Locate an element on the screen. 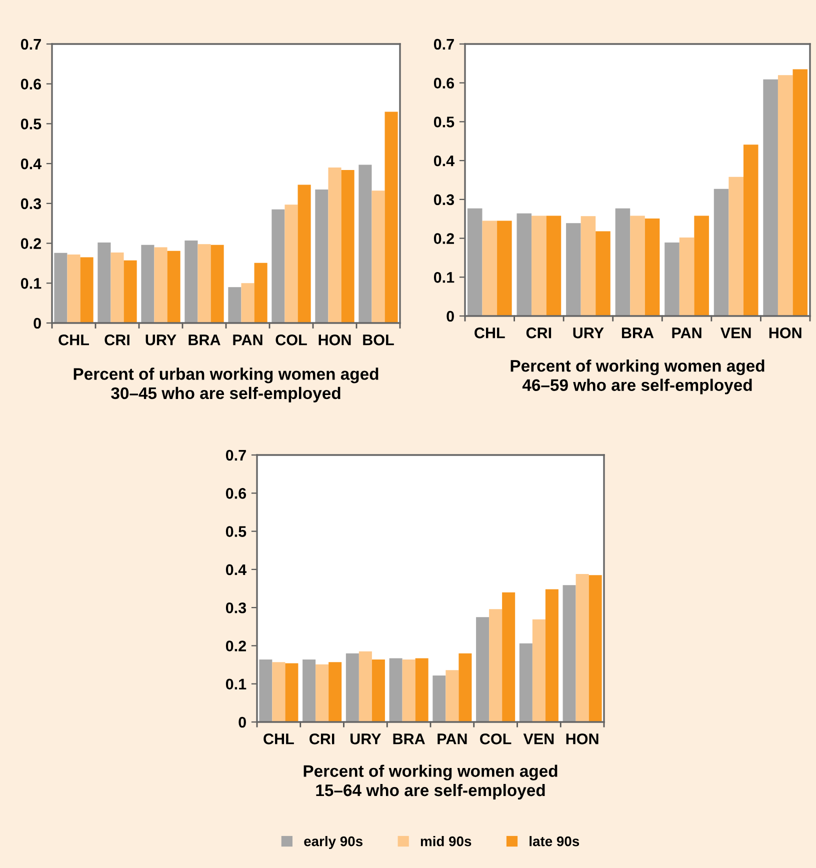 The height and width of the screenshot is (868, 816). x-tick-label: BOL is located at coordinates (378, 340).